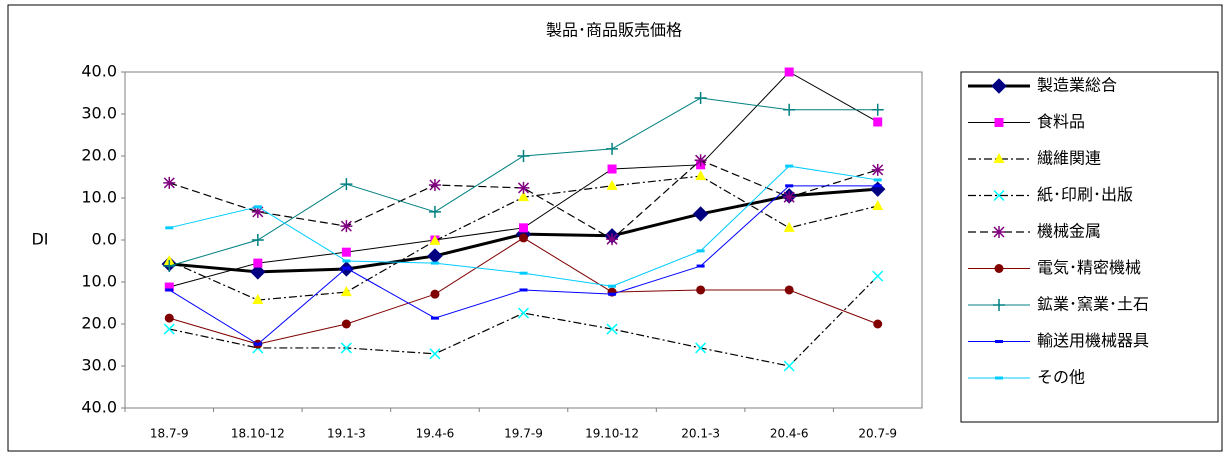 This screenshot has height=452, width=1231. I want to click on x-tick-label: 18.7-9, so click(169, 434).